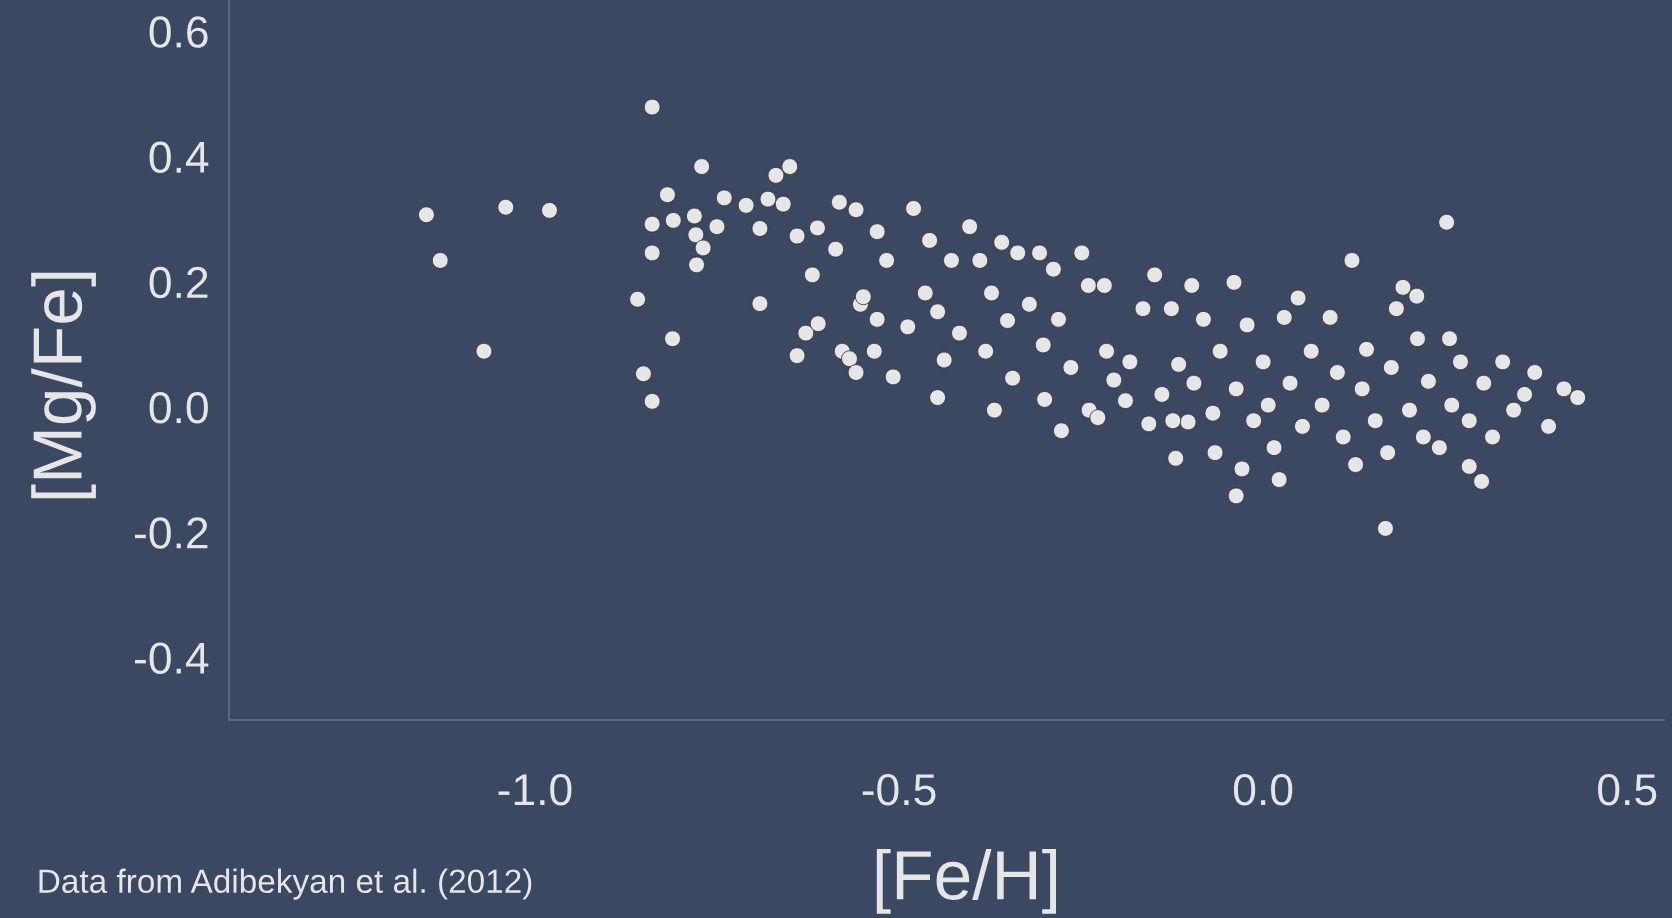 The width and height of the screenshot is (1672, 918). I want to click on x-tick-label: 0.0, so click(1263, 789).